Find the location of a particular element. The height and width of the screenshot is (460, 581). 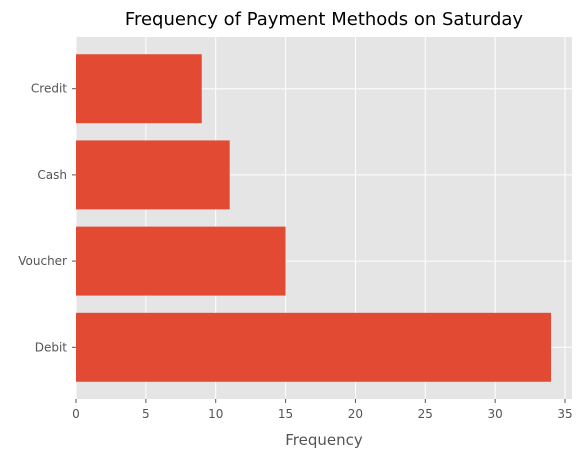

bar-credit is located at coordinates (139, 89).